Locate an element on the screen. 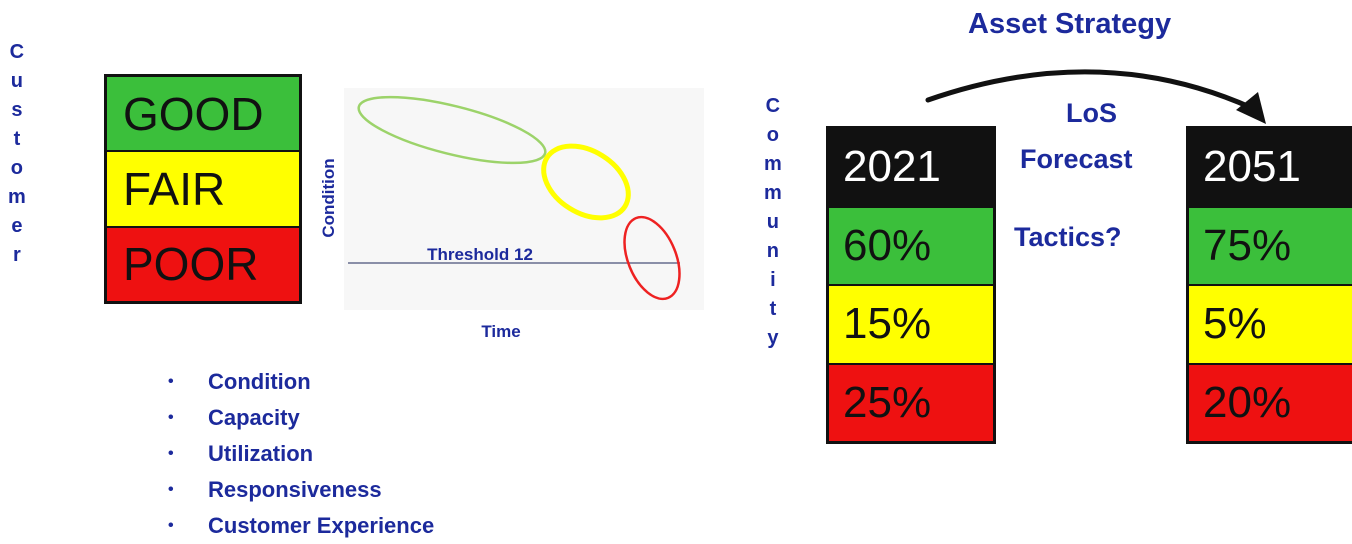 This screenshot has height=544, width=1352. condition-chart-svg: Condition Threshold 12 Time is located at coordinates (511, 214).